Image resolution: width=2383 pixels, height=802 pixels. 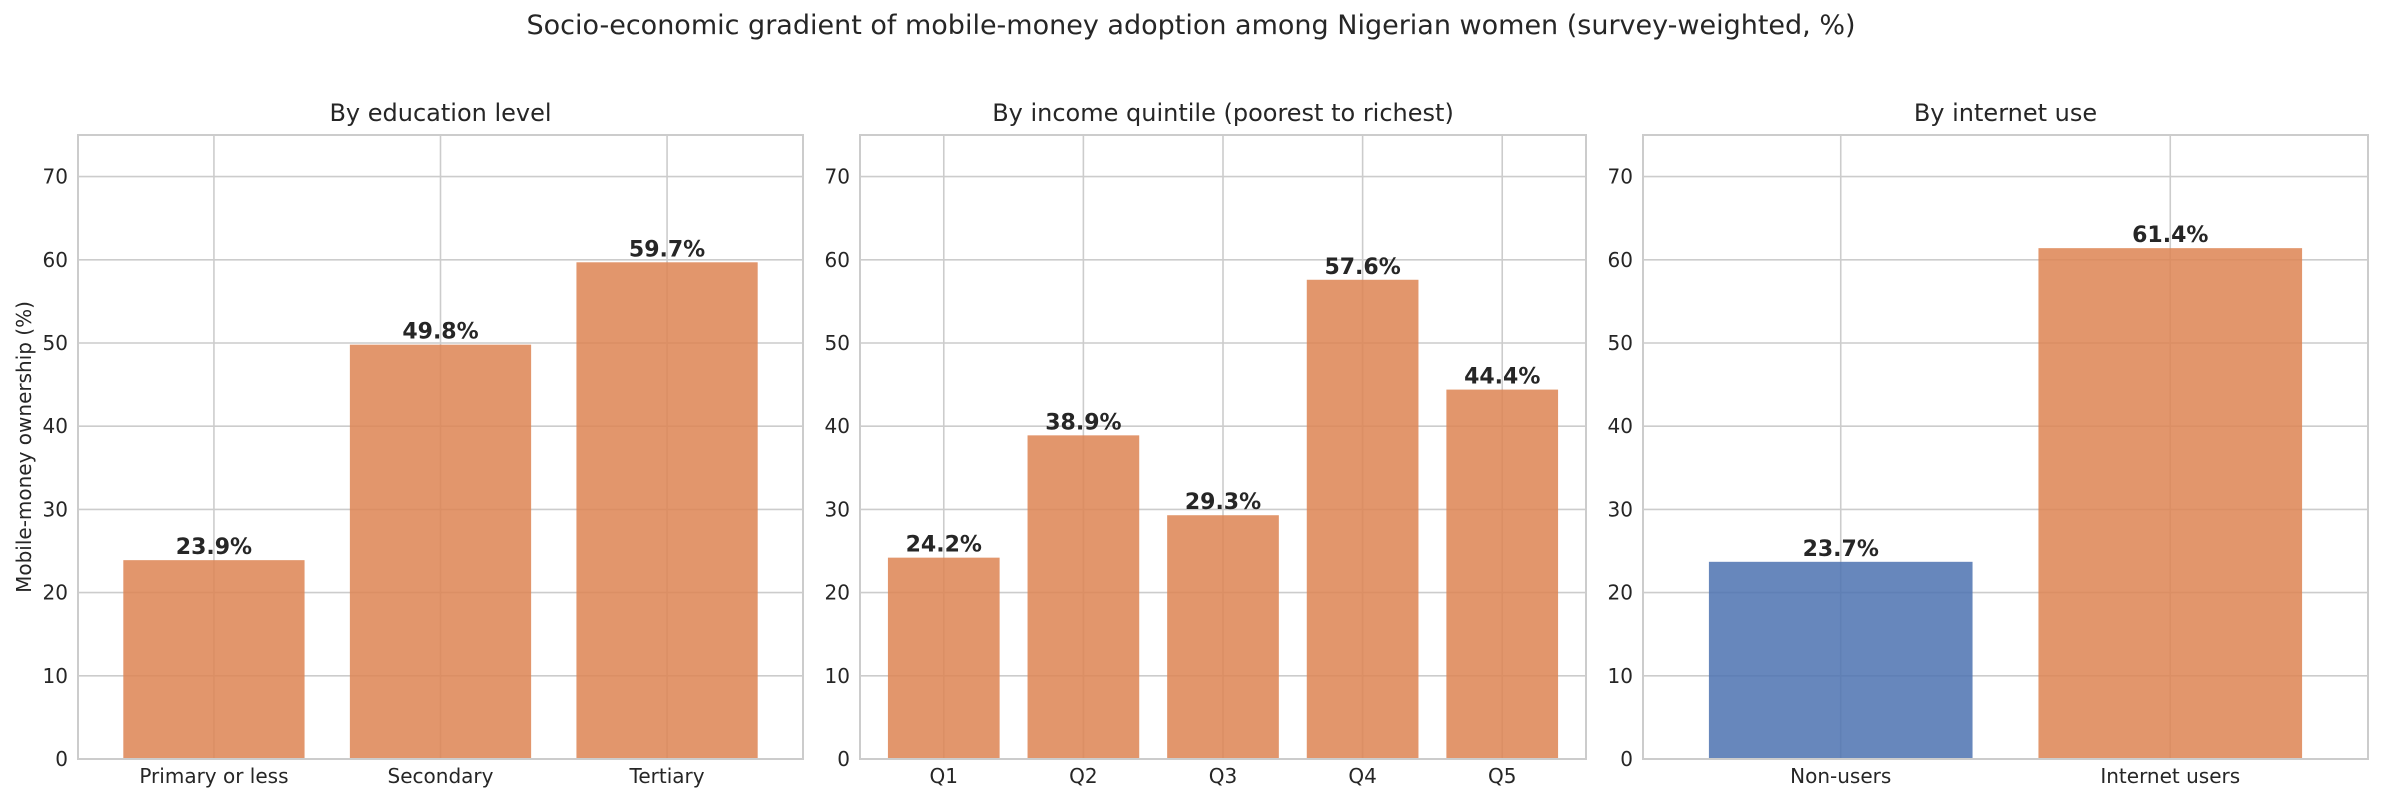 I want to click on bar-value-label: 44.4%, so click(x=1502, y=377).